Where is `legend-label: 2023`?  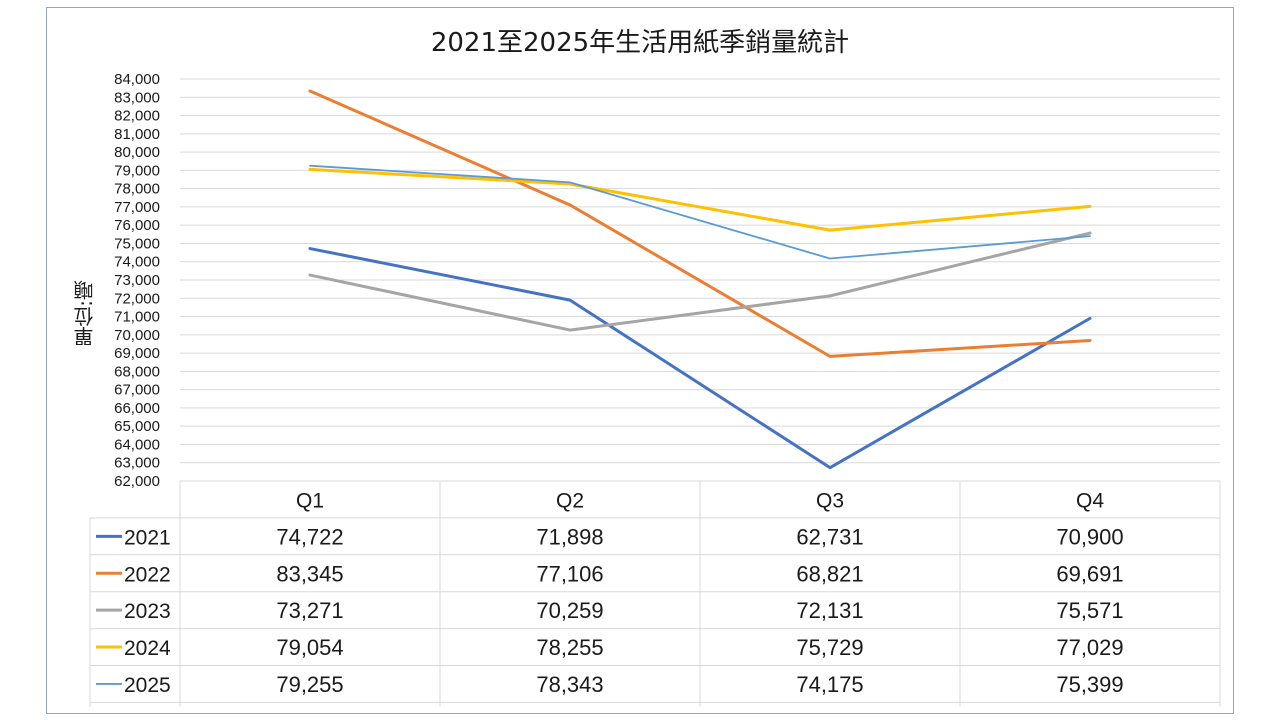
legend-label: 2023 is located at coordinates (147, 611).